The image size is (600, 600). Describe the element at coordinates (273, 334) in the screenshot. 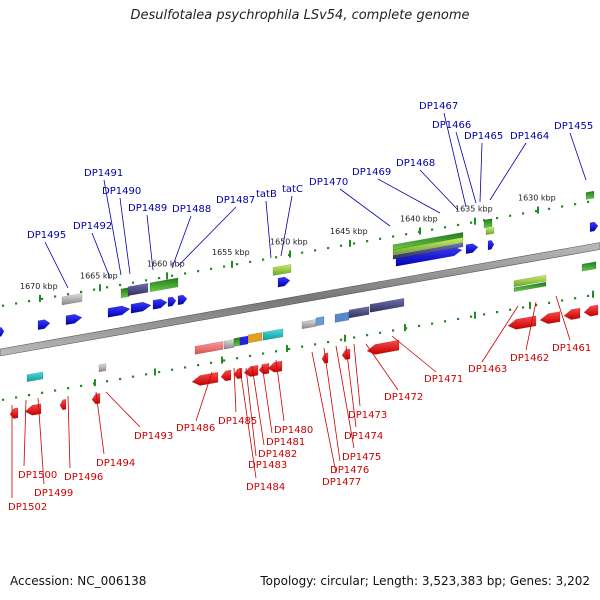

I see `gene-box-cyan` at that location.